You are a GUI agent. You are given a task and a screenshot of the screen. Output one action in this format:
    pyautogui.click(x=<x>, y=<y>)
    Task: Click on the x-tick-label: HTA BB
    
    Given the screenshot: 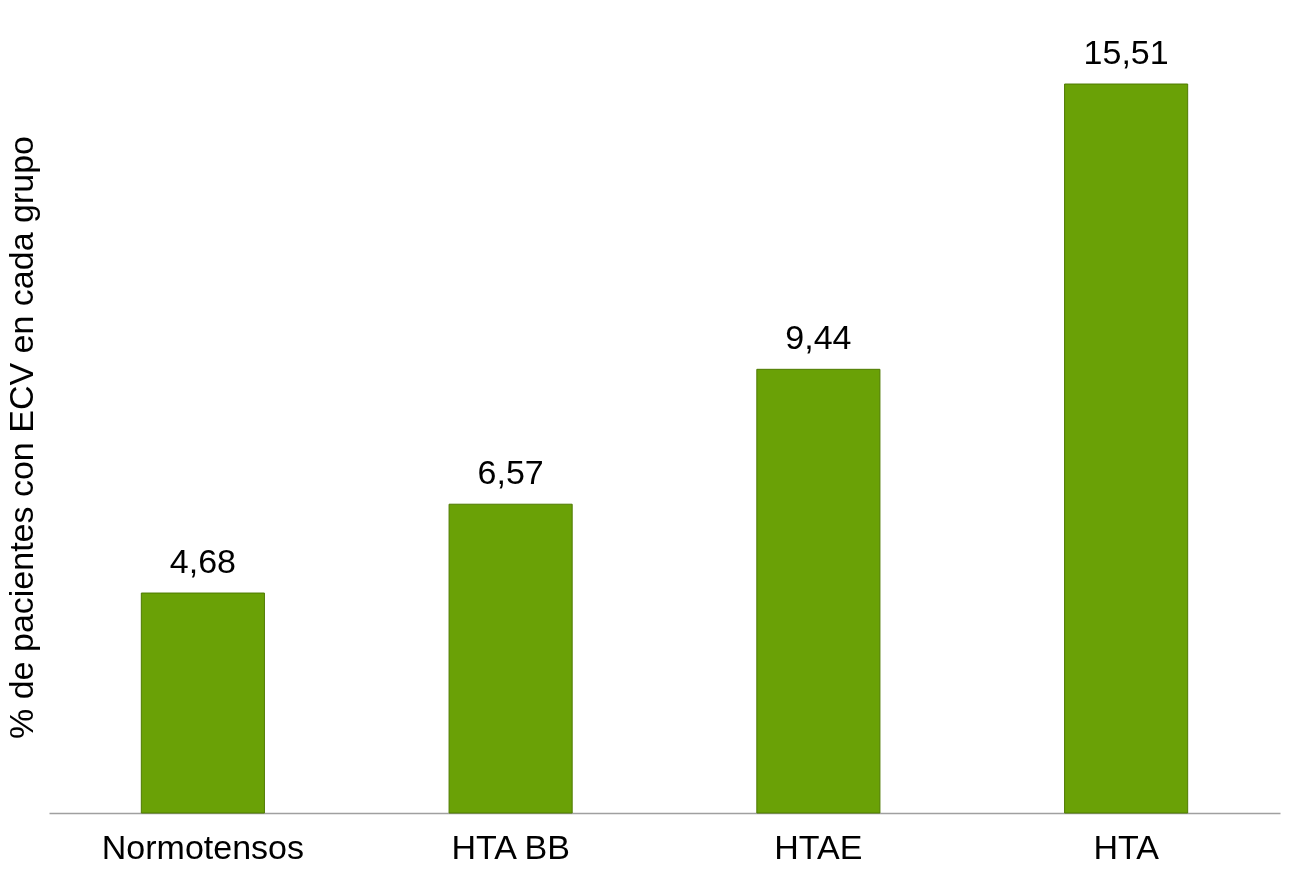 What is the action you would take?
    pyautogui.click(x=510, y=846)
    